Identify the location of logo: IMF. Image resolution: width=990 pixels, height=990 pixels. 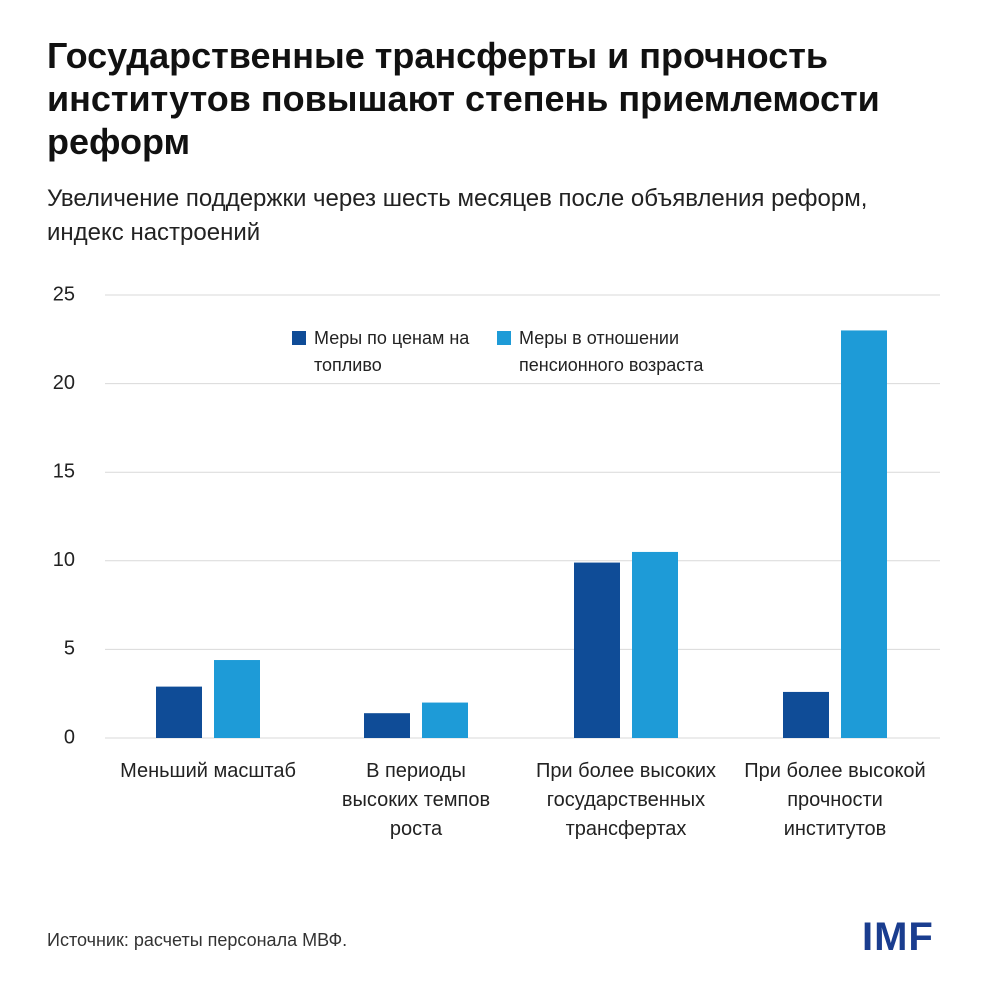
(898, 937).